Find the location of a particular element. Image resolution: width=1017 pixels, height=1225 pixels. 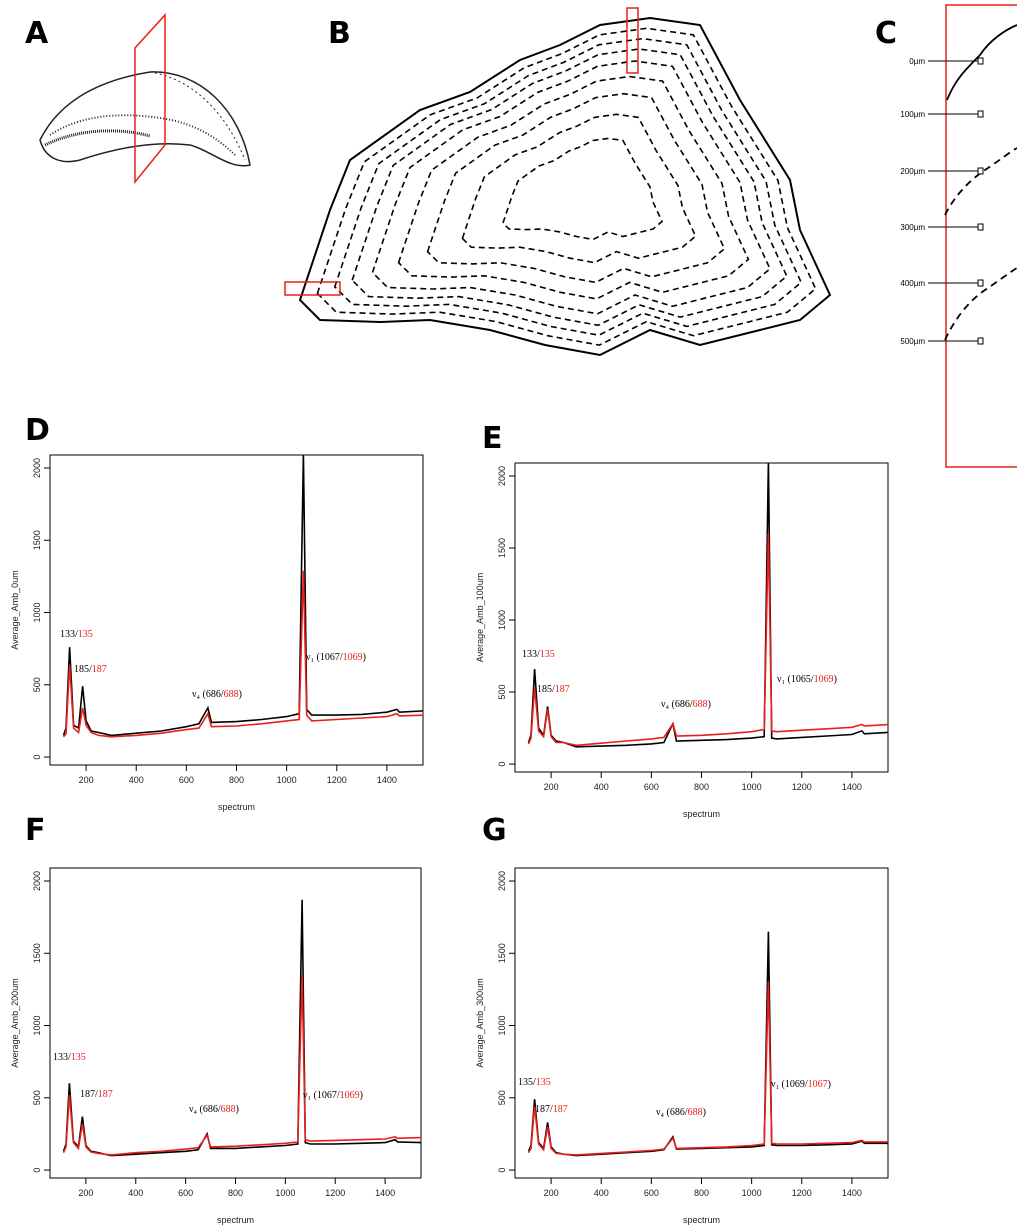

y-axis-label: Average_Amb_200um is located at coordinates (15, 1022).